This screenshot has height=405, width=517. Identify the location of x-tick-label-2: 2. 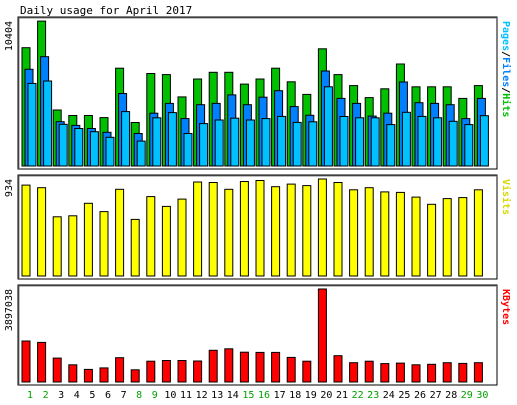
(46, 395).